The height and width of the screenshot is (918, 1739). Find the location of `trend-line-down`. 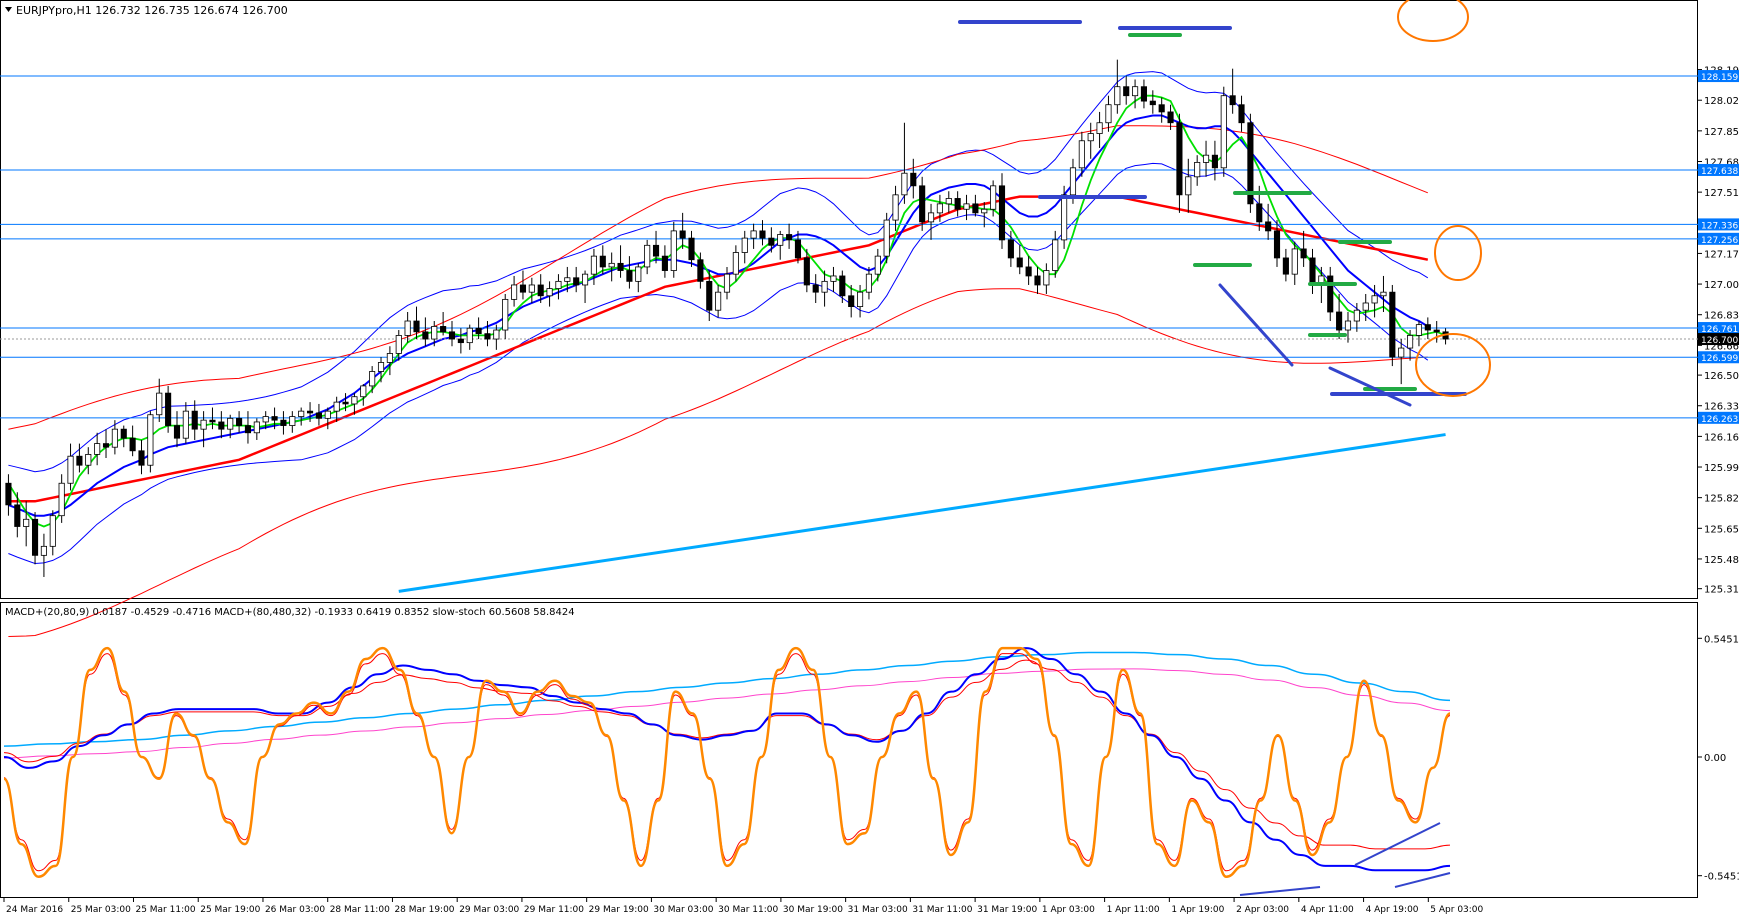

trend-line-down is located at coordinates (1370, 386).